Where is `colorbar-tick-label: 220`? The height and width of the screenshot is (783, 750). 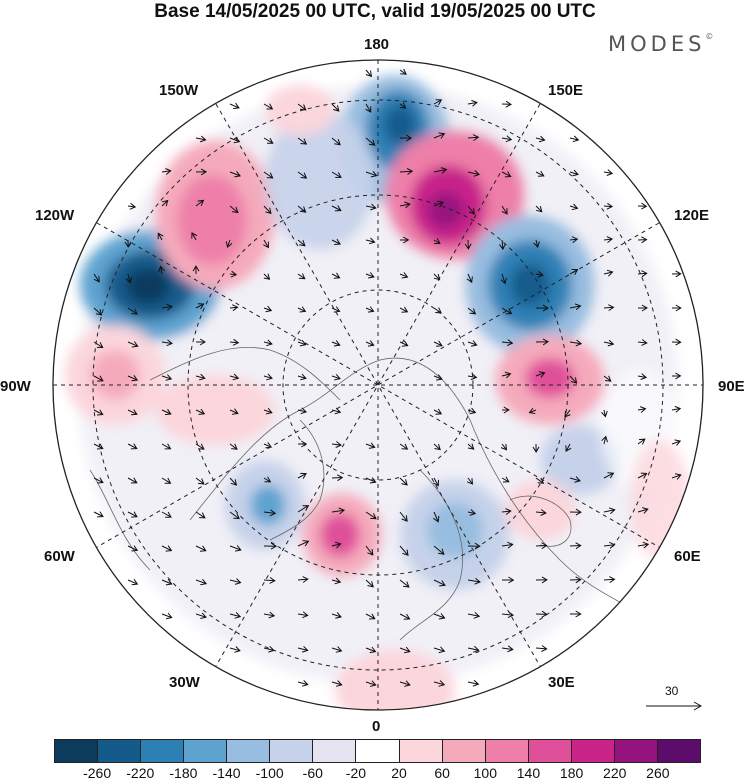
colorbar-tick-label: 220 is located at coordinates (615, 773).